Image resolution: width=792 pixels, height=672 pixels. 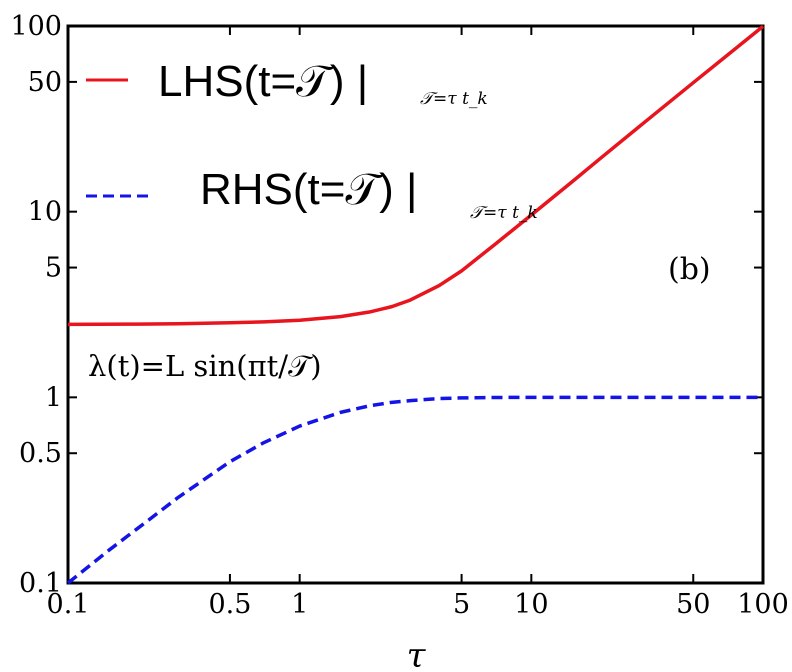 What do you see at coordinates (45, 212) in the screenshot?
I see `y-tick-label: 10` at bounding box center [45, 212].